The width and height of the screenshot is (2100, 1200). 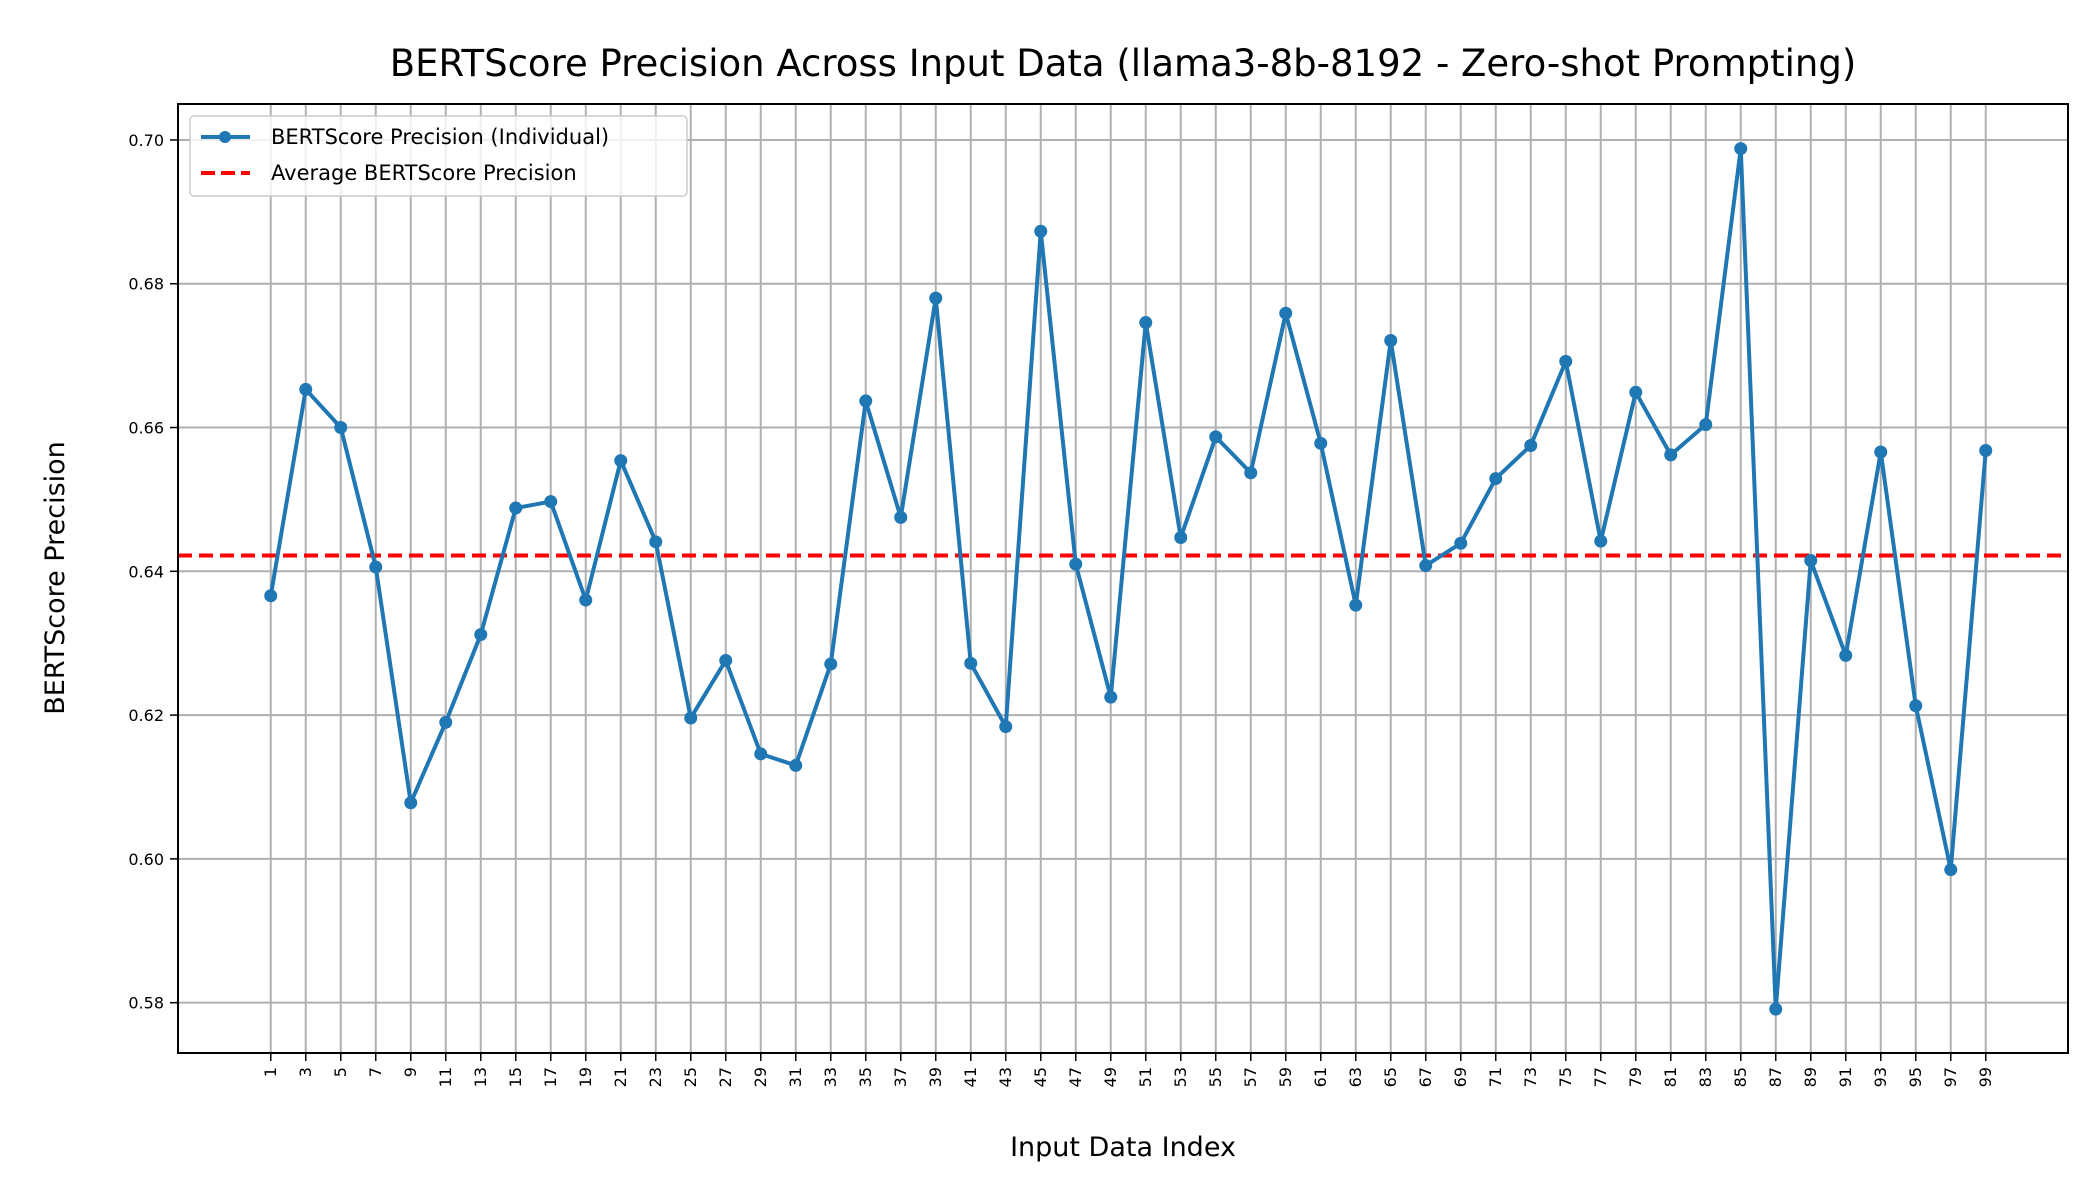 What do you see at coordinates (305, 1072) in the screenshot?
I see `x-tick-label: 3` at bounding box center [305, 1072].